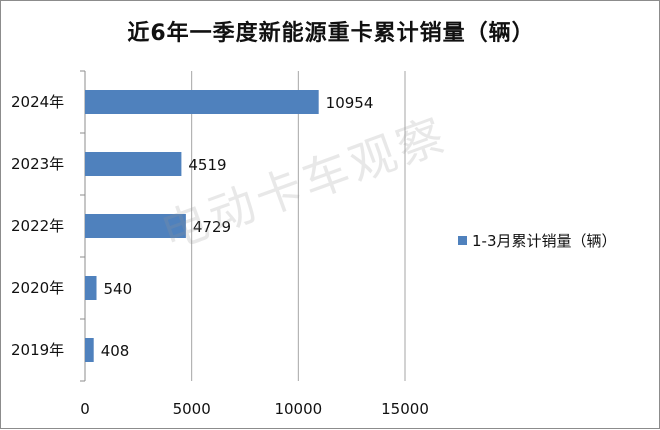  I want to click on x-tick-label-3: 15000, so click(405, 409).